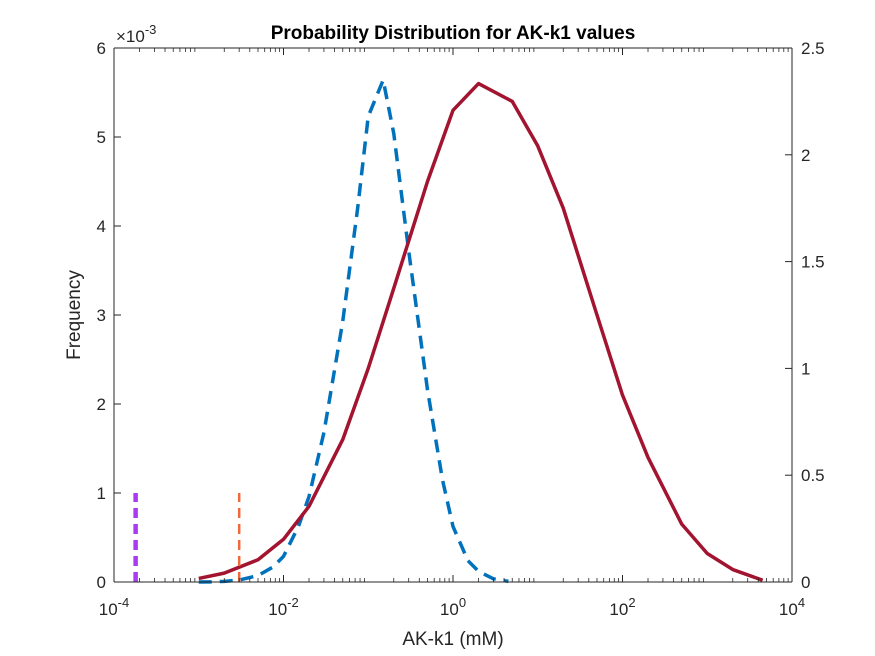  I want to click on x-tick-label-2: 10⁰, so click(453, 607).